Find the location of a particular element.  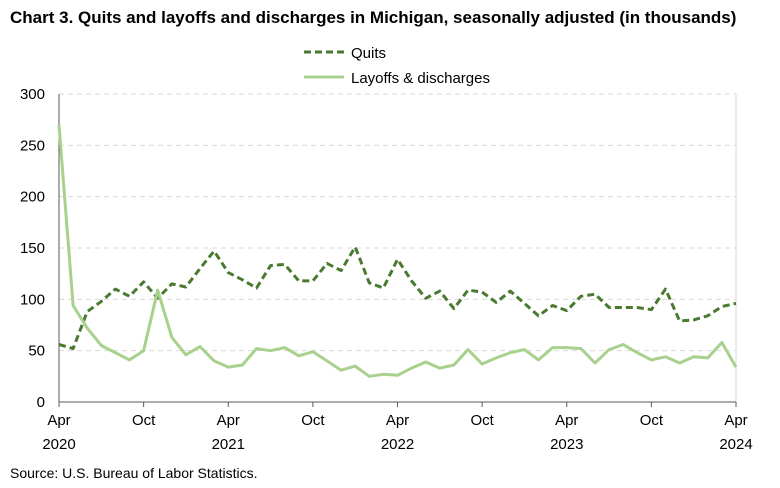

legend: Quits Layoffs & discharges is located at coordinates (397, 66).